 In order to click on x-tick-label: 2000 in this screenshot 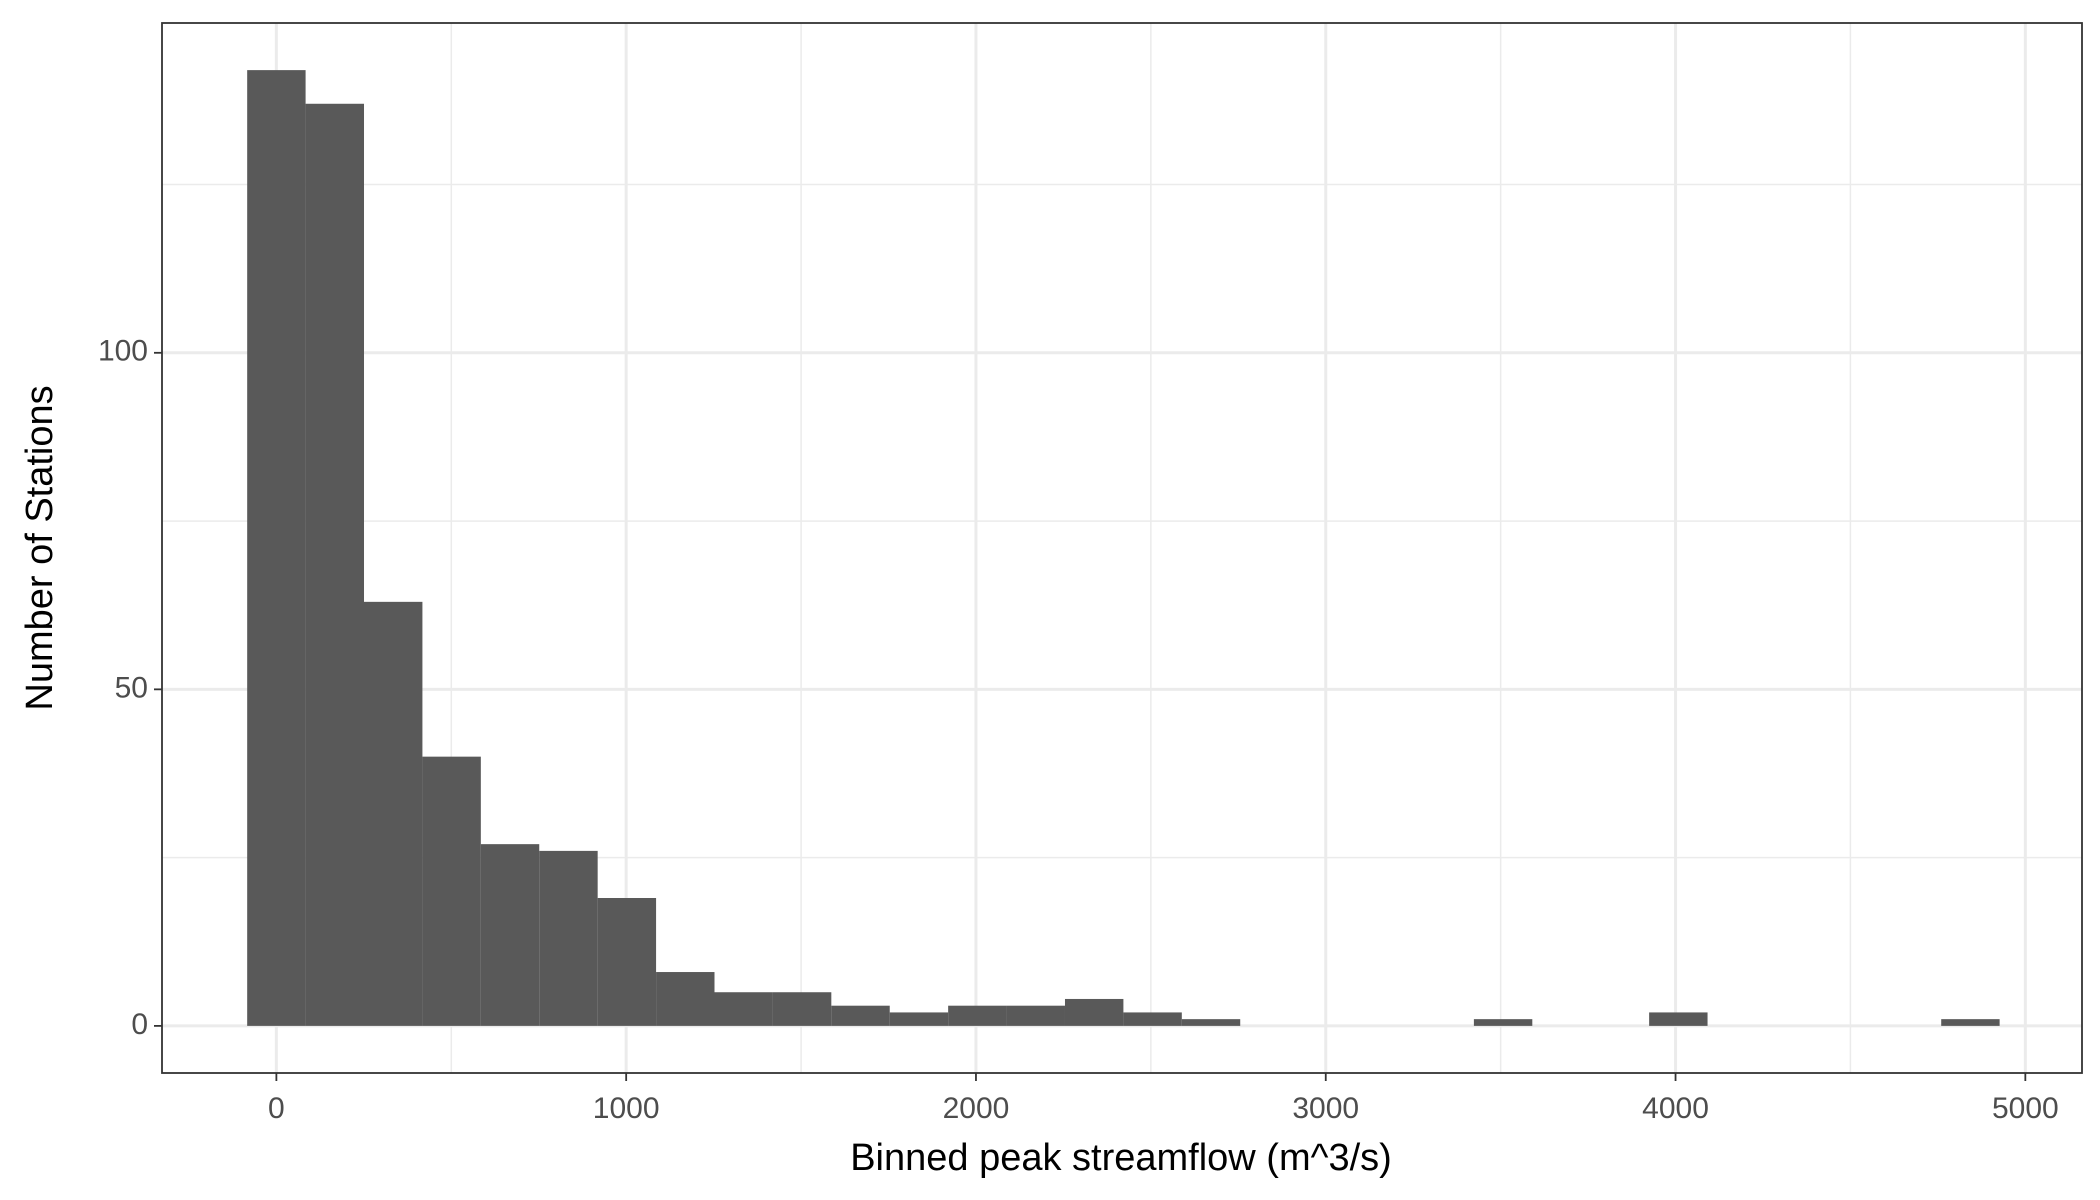, I will do `click(976, 1108)`.